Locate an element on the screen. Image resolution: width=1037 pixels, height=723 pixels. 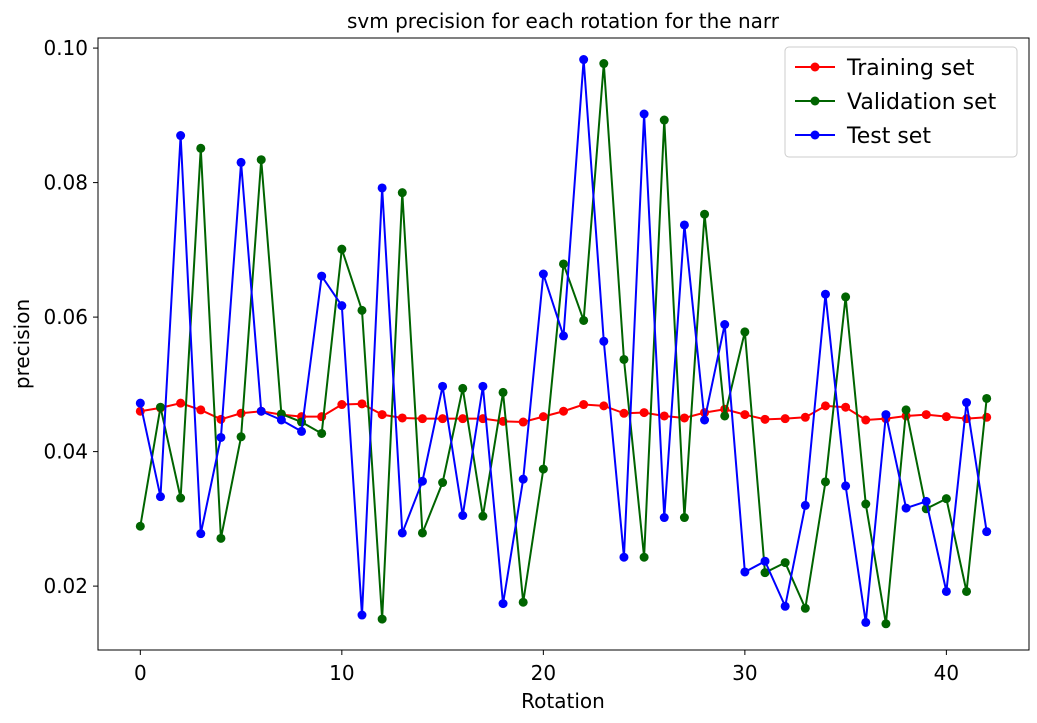
legend-label: Training set is located at coordinates (910, 68).